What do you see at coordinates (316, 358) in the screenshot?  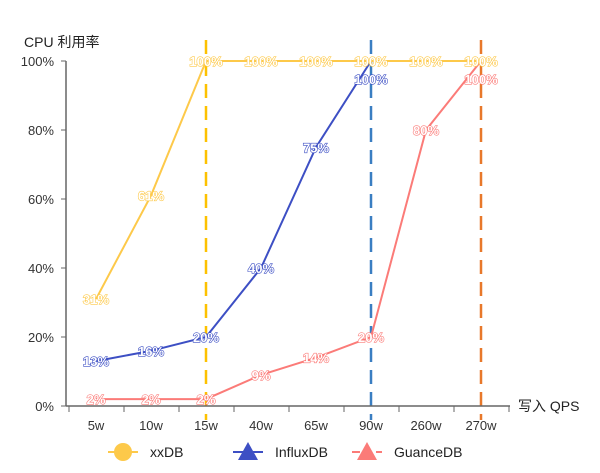 I see `data-label-GuanceDB: 14%` at bounding box center [316, 358].